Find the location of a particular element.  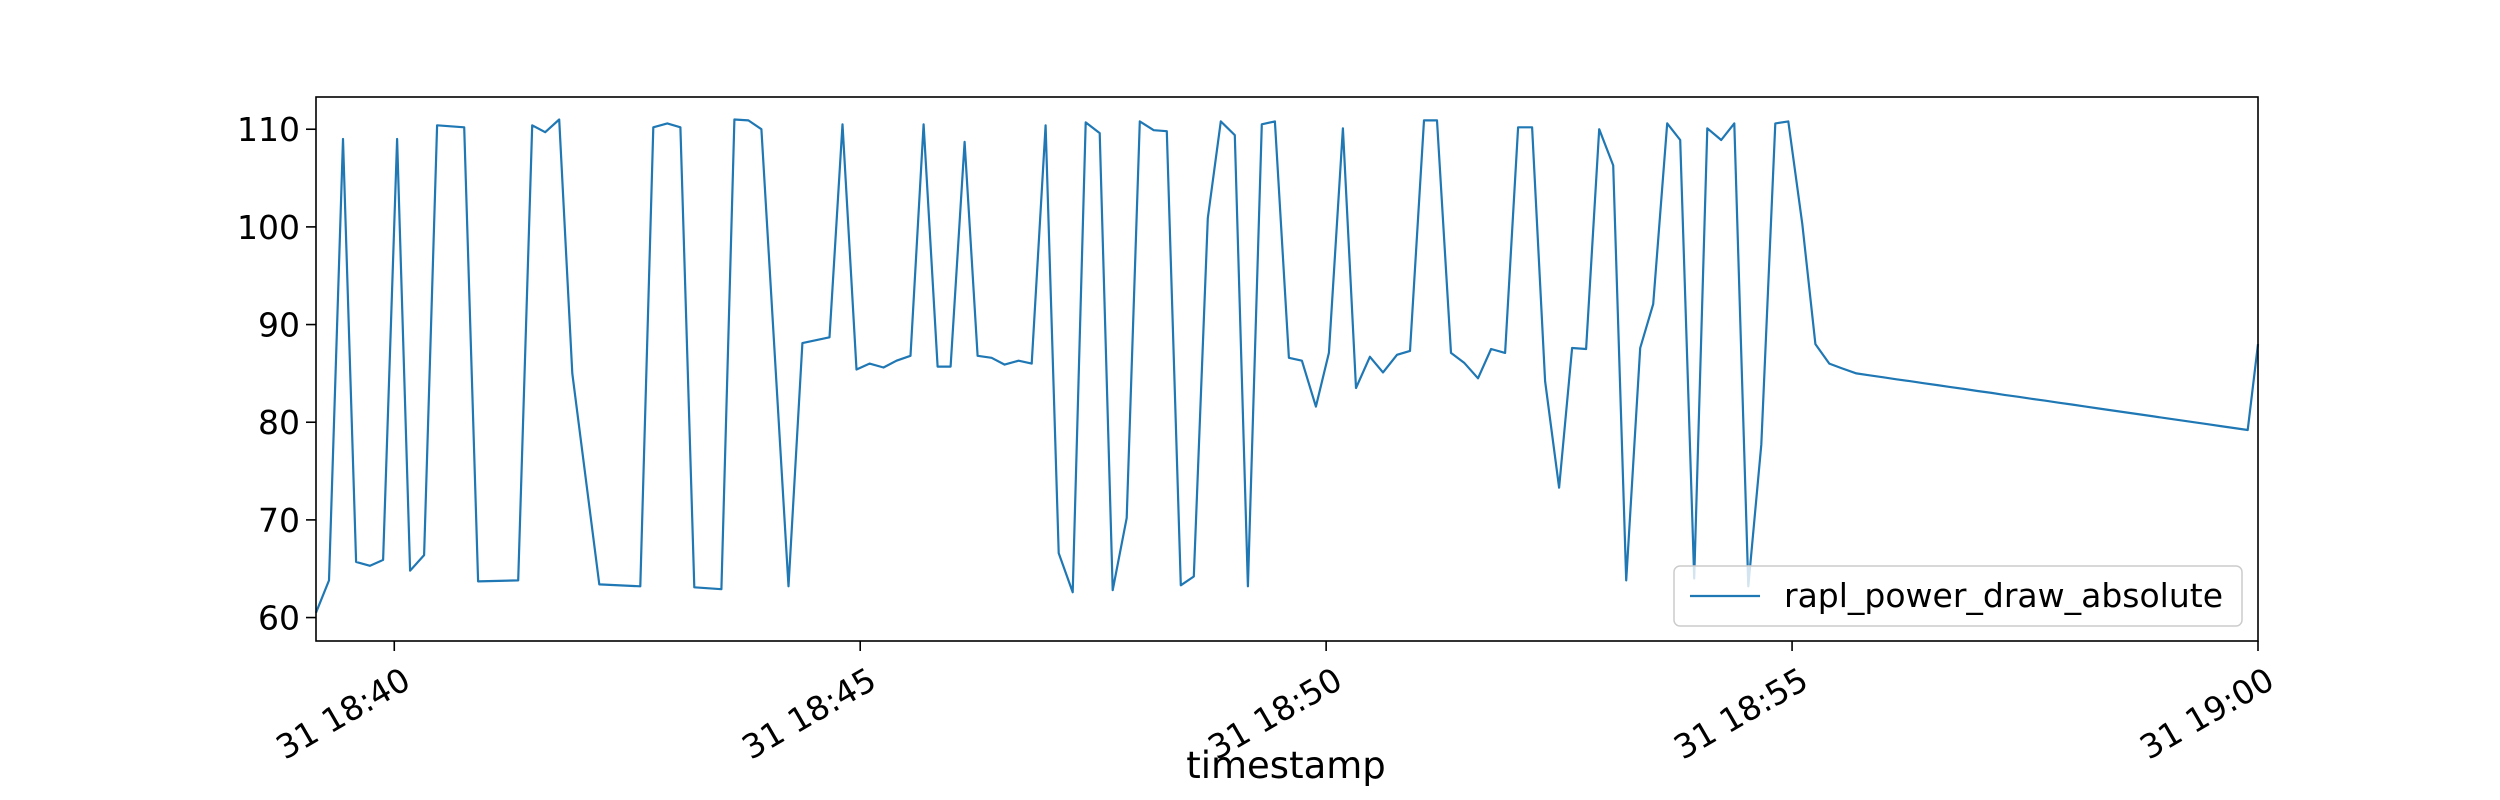

y-tick-label: 100 is located at coordinates (268, 227).